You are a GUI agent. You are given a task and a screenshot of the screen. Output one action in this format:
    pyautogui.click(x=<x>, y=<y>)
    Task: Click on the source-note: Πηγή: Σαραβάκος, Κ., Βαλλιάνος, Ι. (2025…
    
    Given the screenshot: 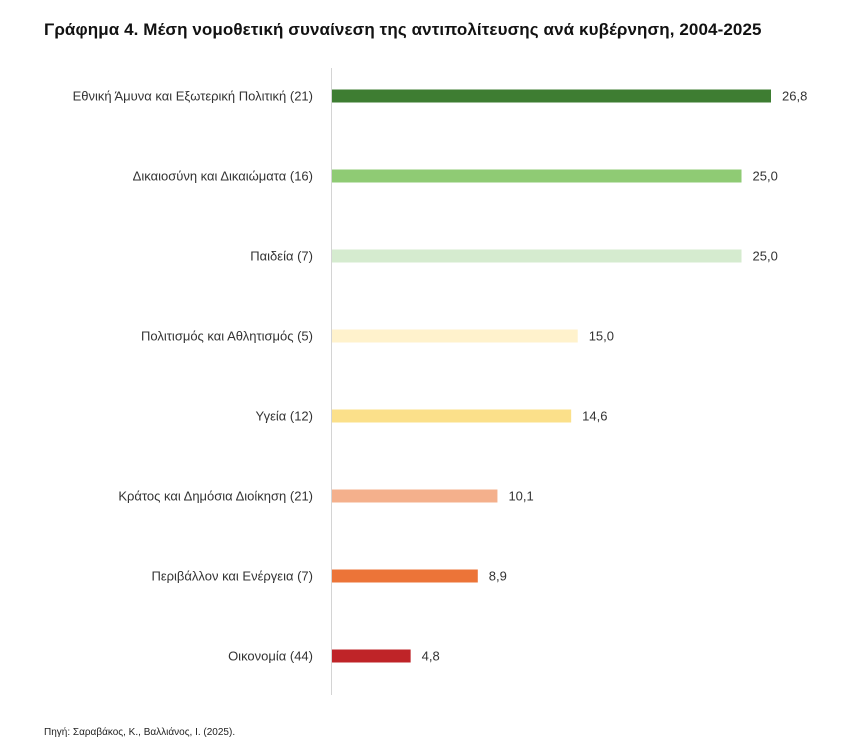 What is the action you would take?
    pyautogui.click(x=140, y=732)
    